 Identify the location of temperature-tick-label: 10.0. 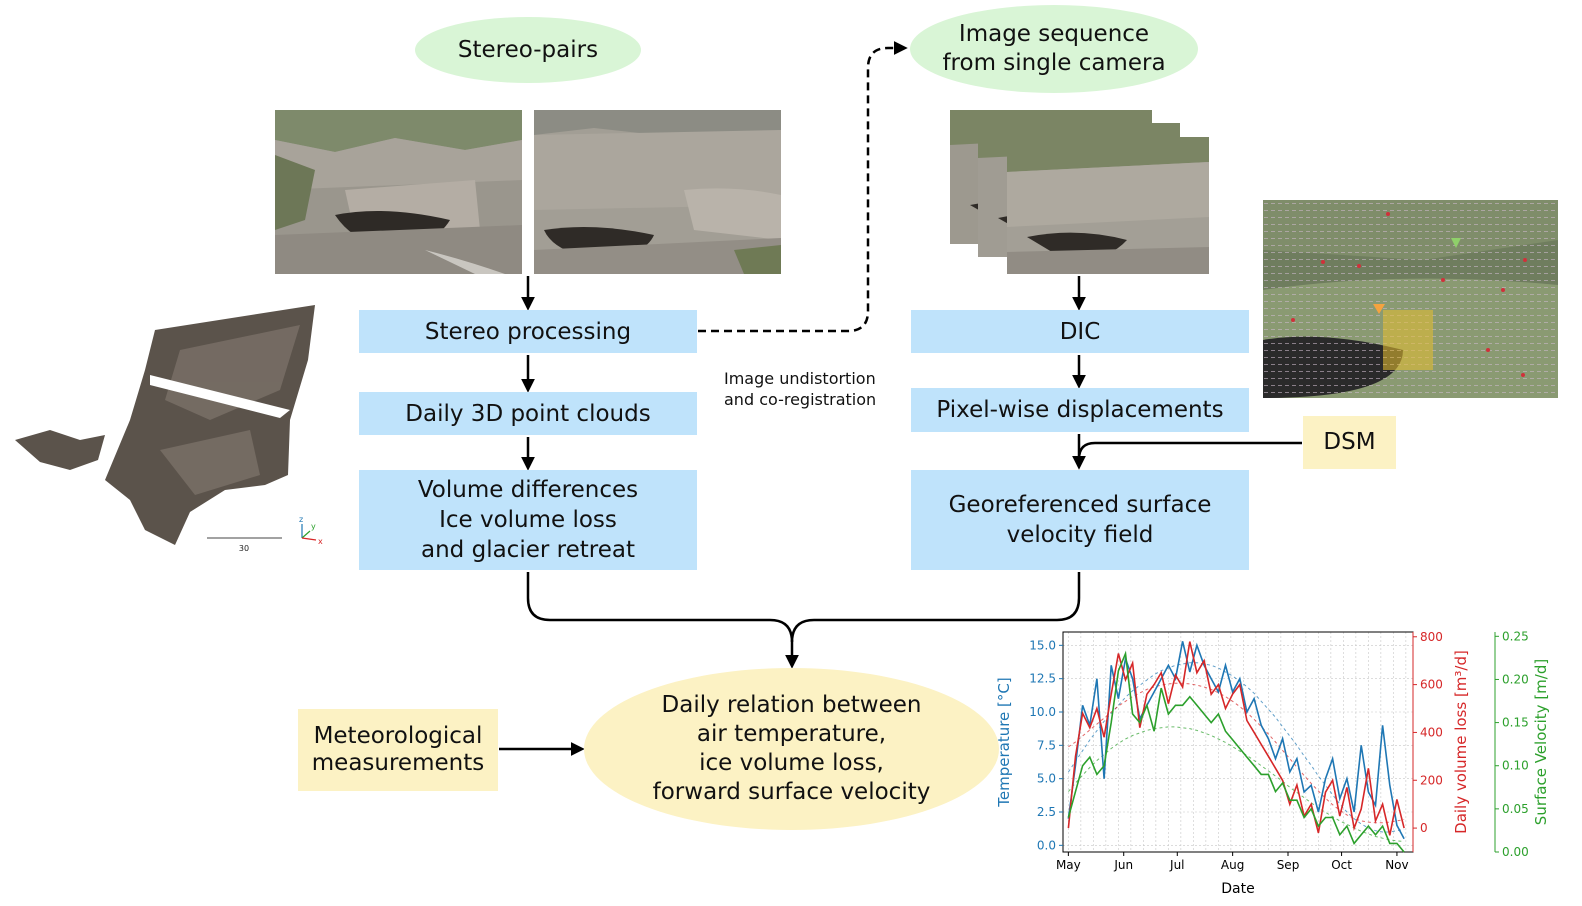
(1042, 712).